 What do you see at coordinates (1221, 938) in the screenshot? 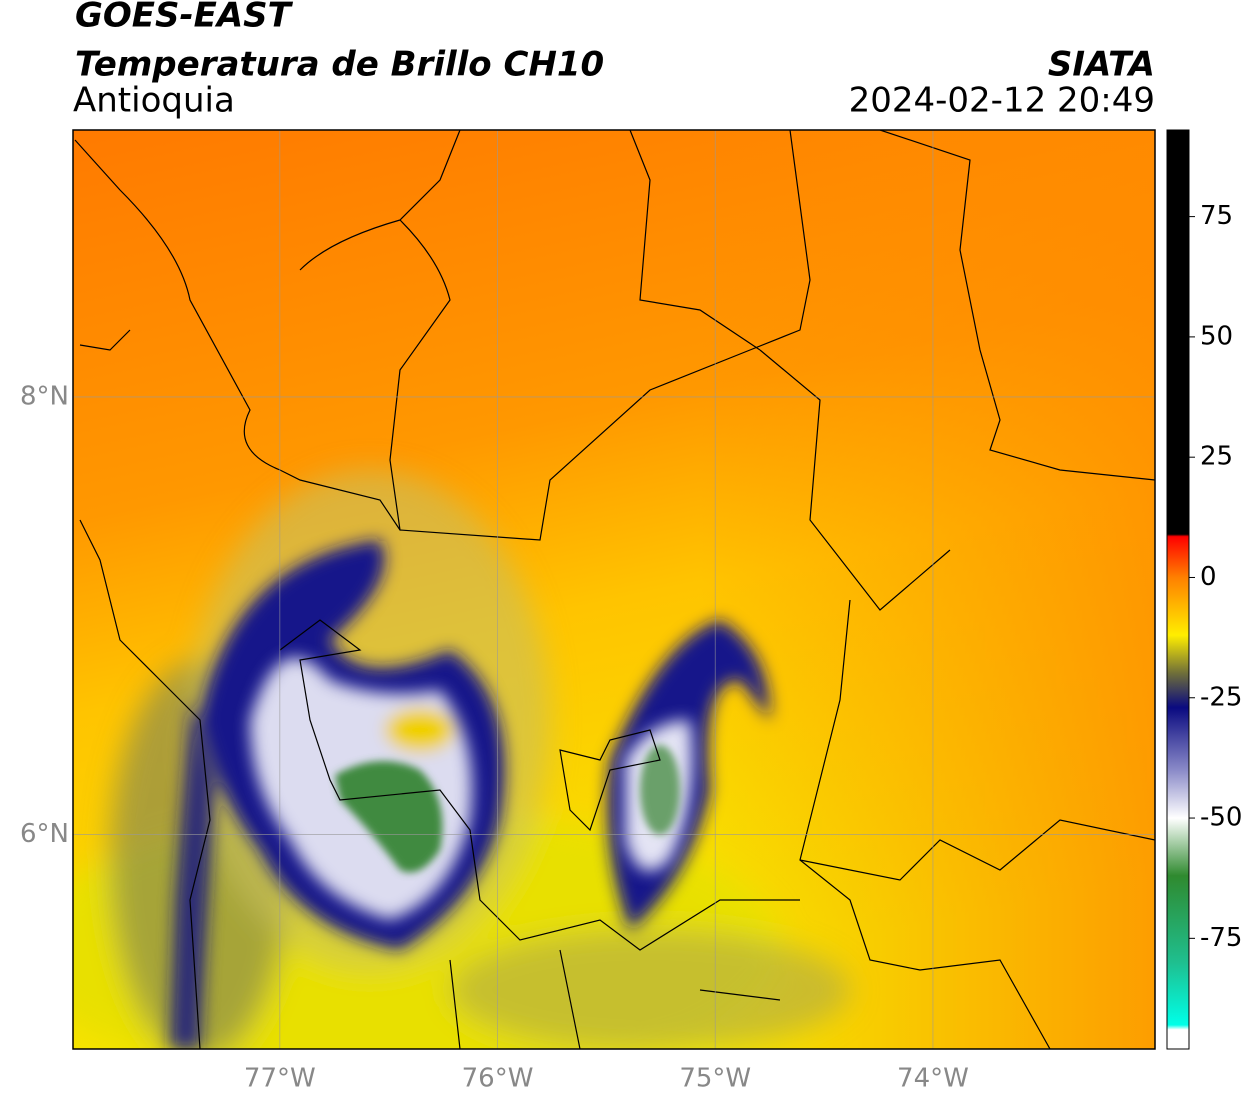
I see `colorbar-tick-label: -75` at bounding box center [1221, 938].